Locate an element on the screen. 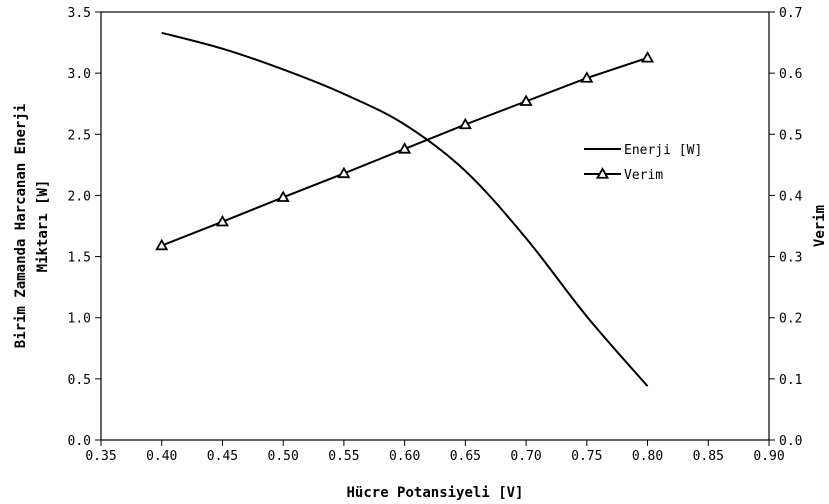 Image resolution: width=829 pixels, height=504 pixels. y-left-tick-label: 3.0 is located at coordinates (79, 74).